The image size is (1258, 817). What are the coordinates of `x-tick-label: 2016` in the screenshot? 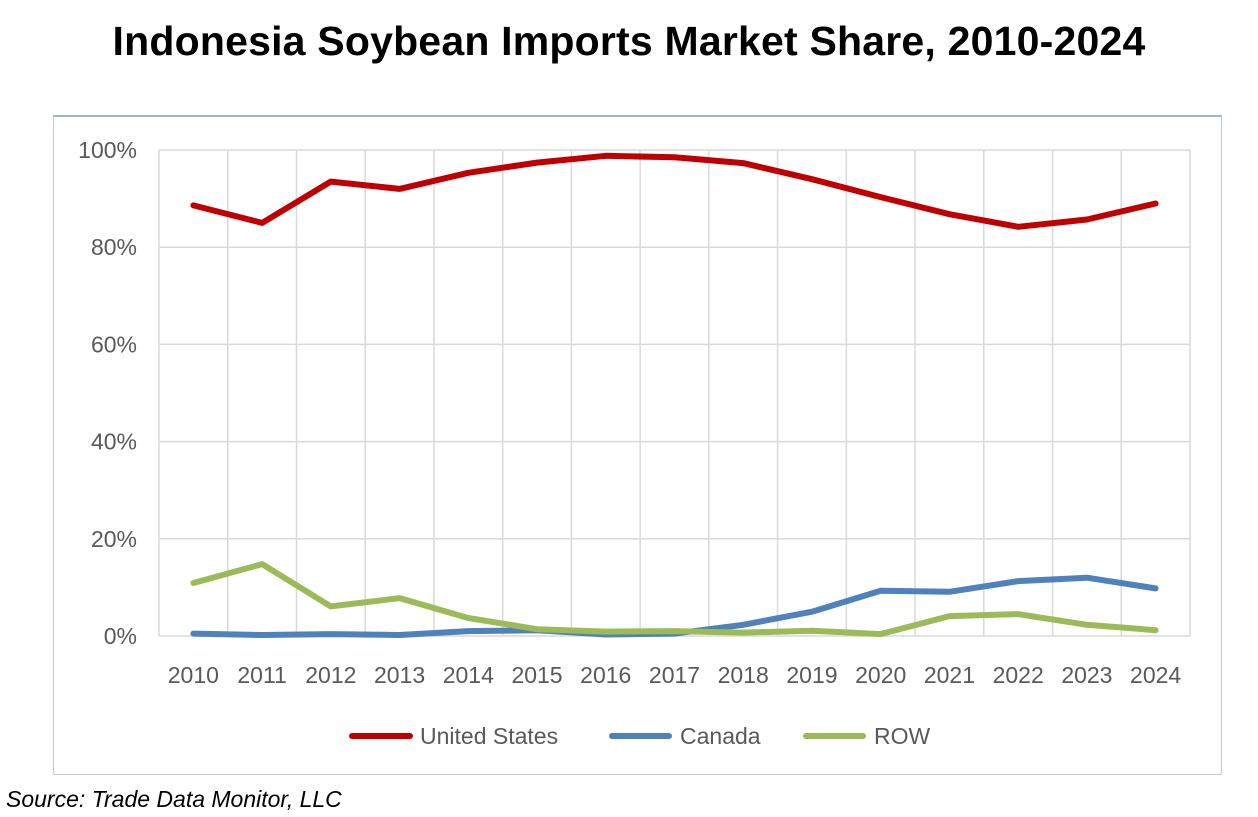 It's located at (605, 675).